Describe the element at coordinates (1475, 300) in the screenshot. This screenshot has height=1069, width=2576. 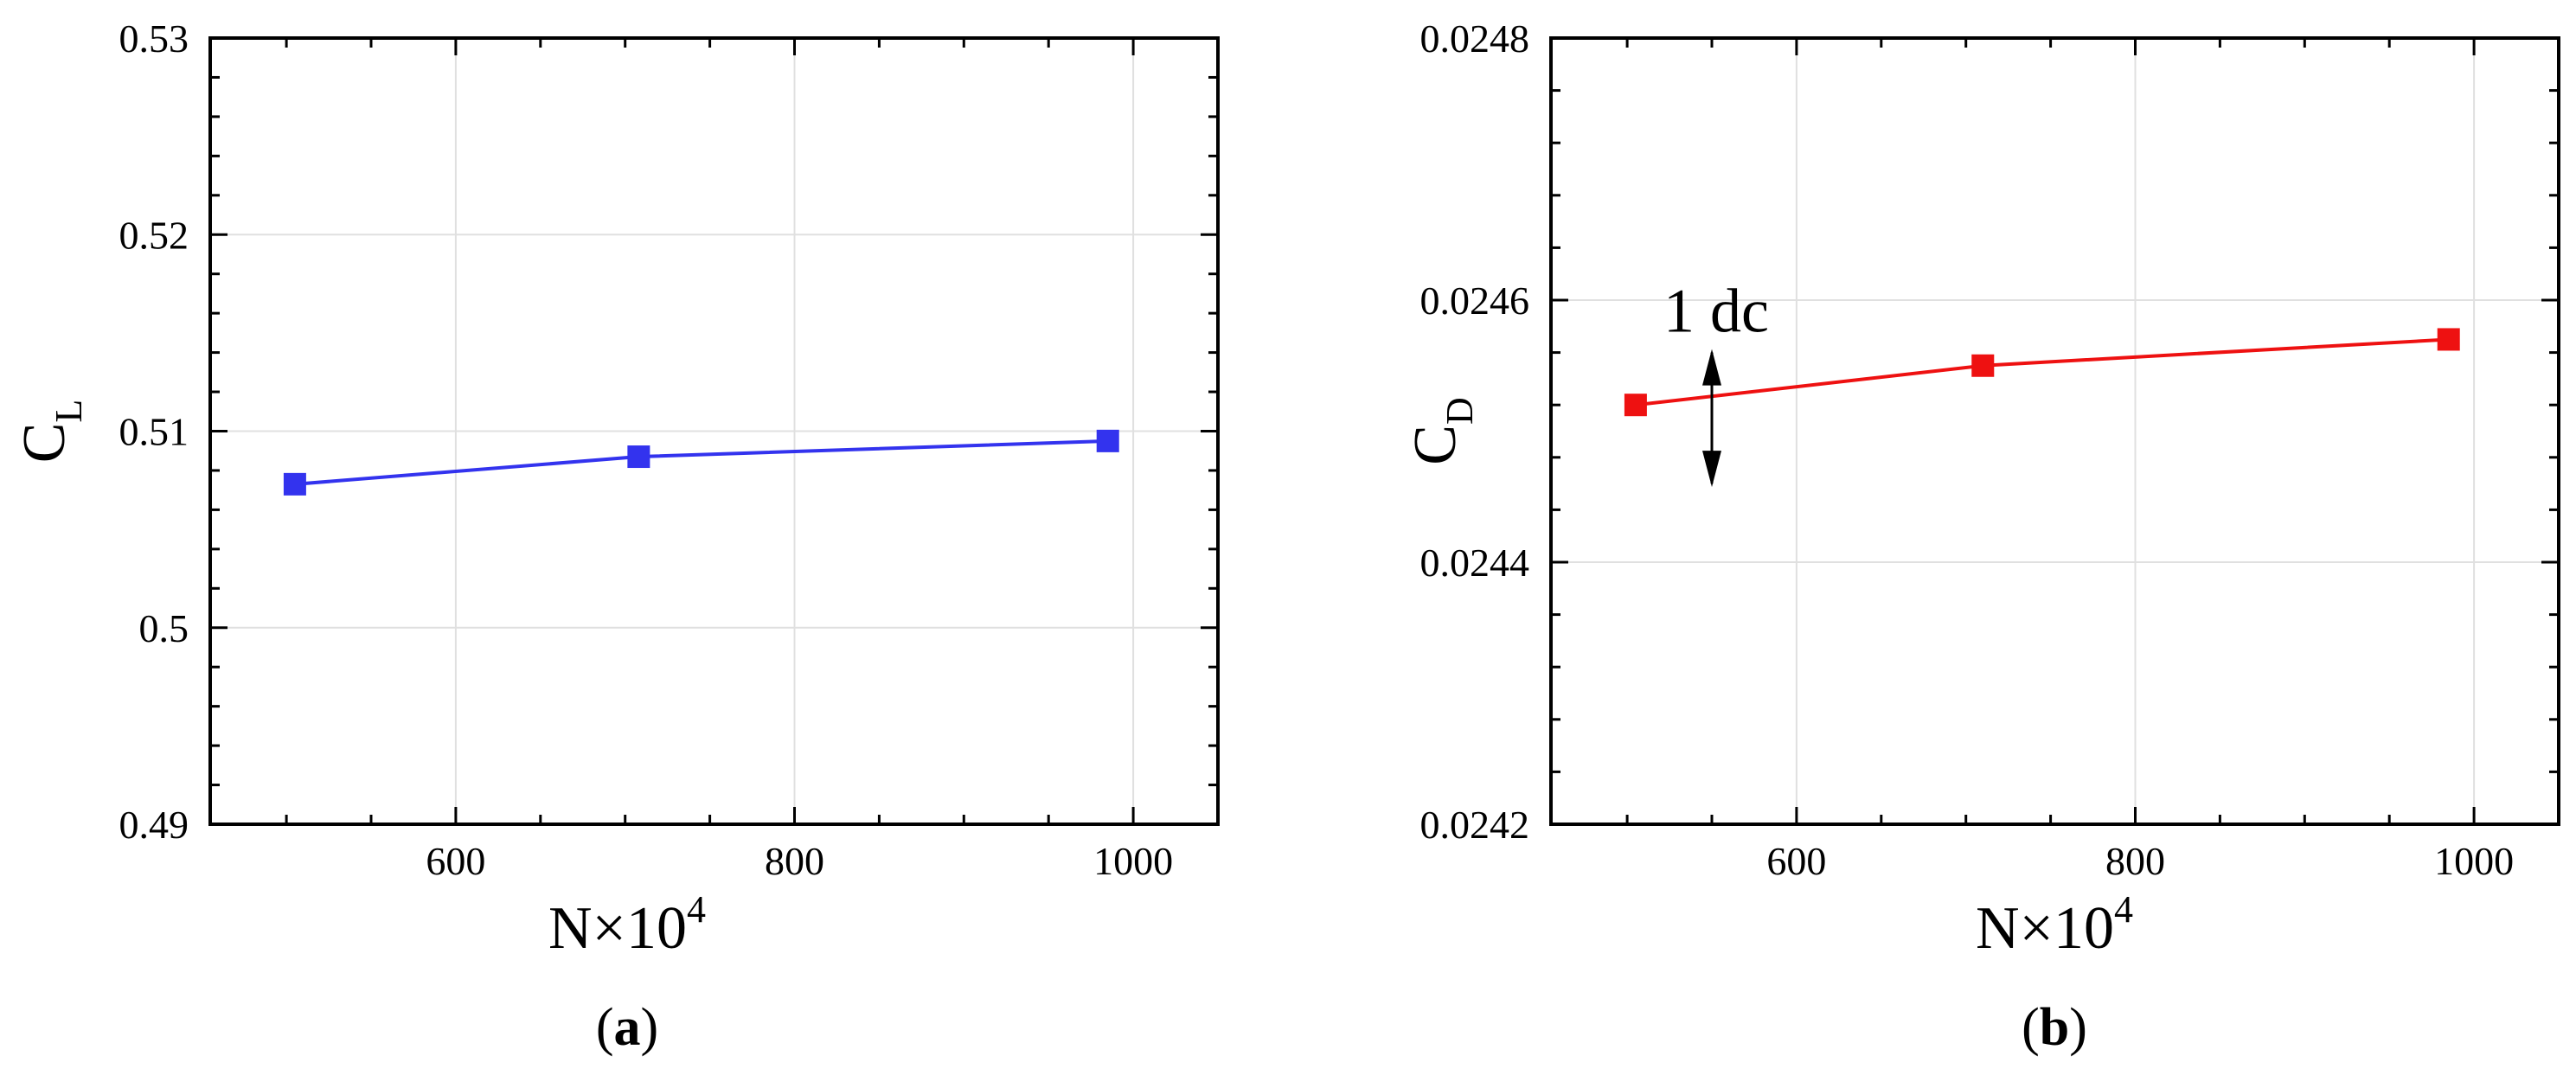
I see `y-tick-label: 0.0246` at that location.